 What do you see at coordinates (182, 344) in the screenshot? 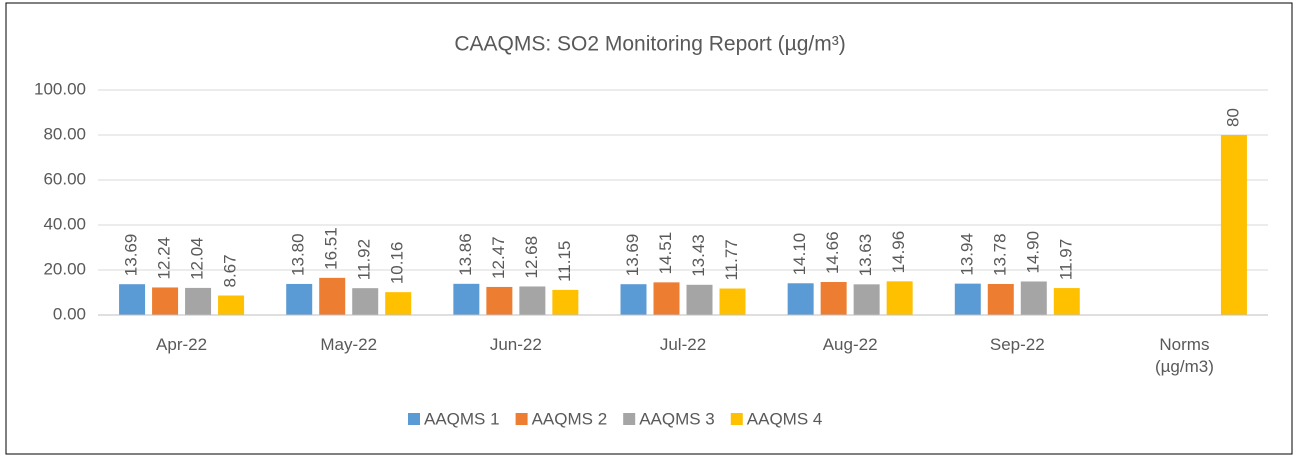
I see `x-tick-label: Apr-22` at bounding box center [182, 344].